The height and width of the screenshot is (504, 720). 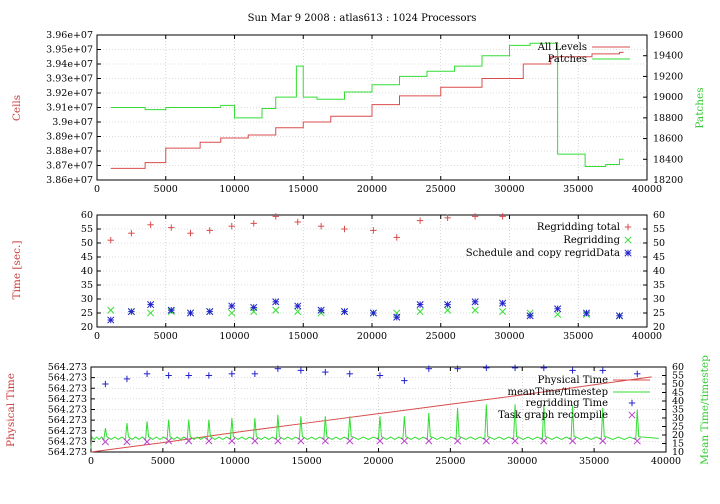 I want to click on p3-xtick-label: 20000, so click(x=378, y=461).